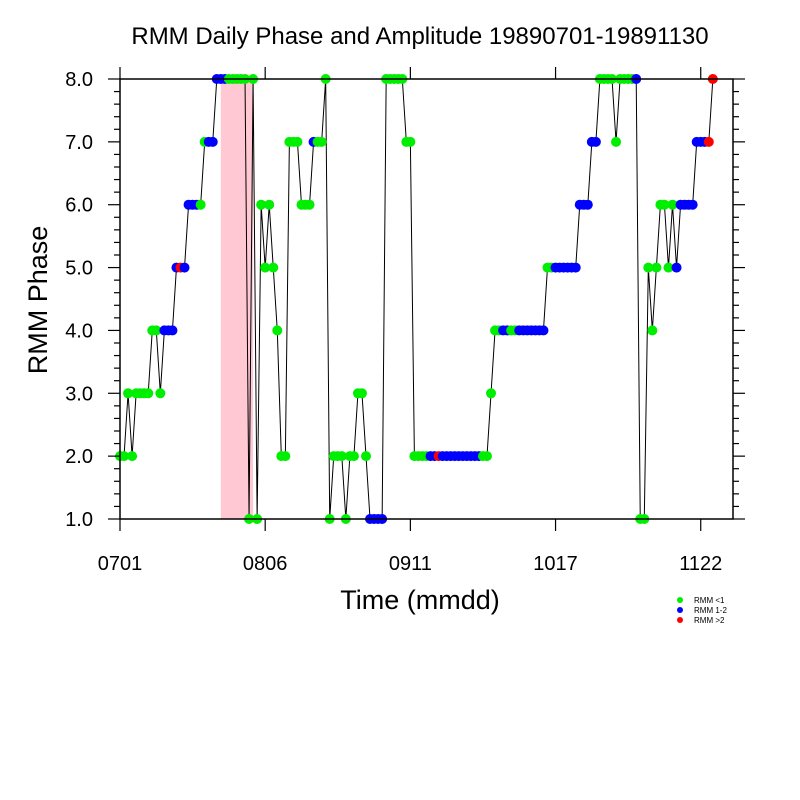 The width and height of the screenshot is (800, 800). What do you see at coordinates (420, 600) in the screenshot?
I see `x-axis-label: Time (mmdd)` at bounding box center [420, 600].